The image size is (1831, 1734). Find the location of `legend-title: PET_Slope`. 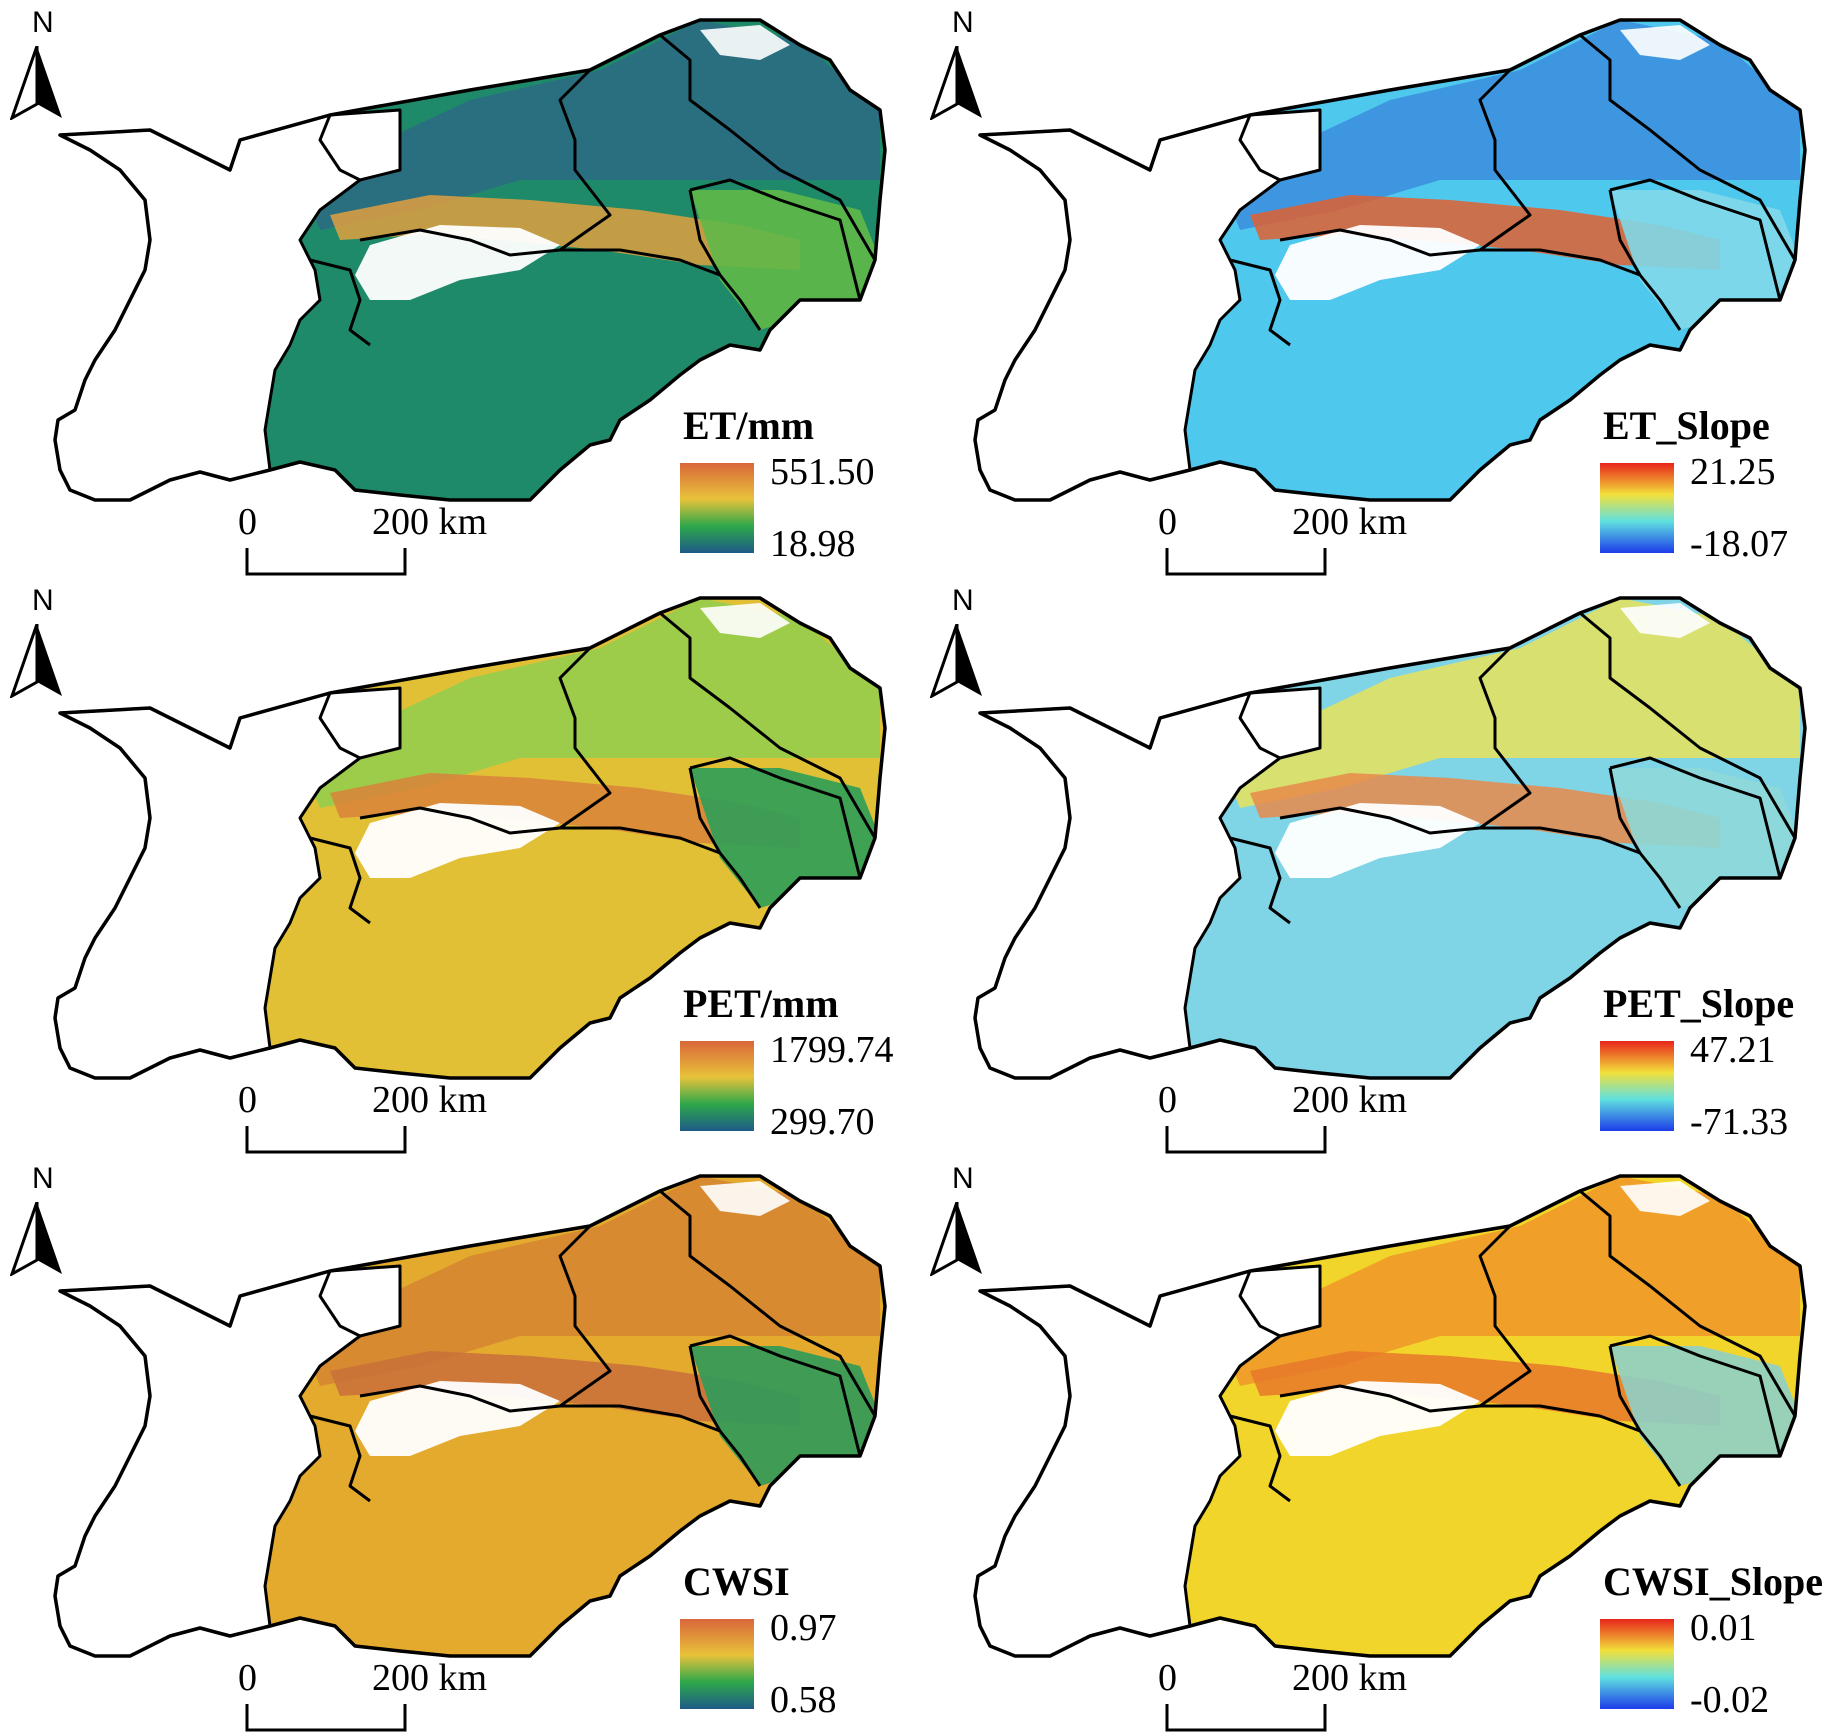

legend-title: PET_Slope is located at coordinates (1699, 1003).